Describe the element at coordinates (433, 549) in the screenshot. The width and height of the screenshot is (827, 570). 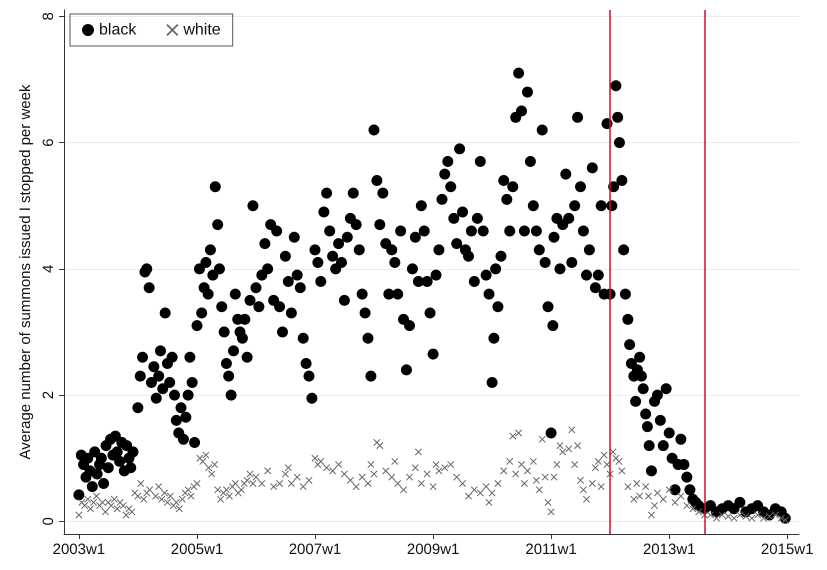
I see `x-tick-label: 2009w1` at that location.